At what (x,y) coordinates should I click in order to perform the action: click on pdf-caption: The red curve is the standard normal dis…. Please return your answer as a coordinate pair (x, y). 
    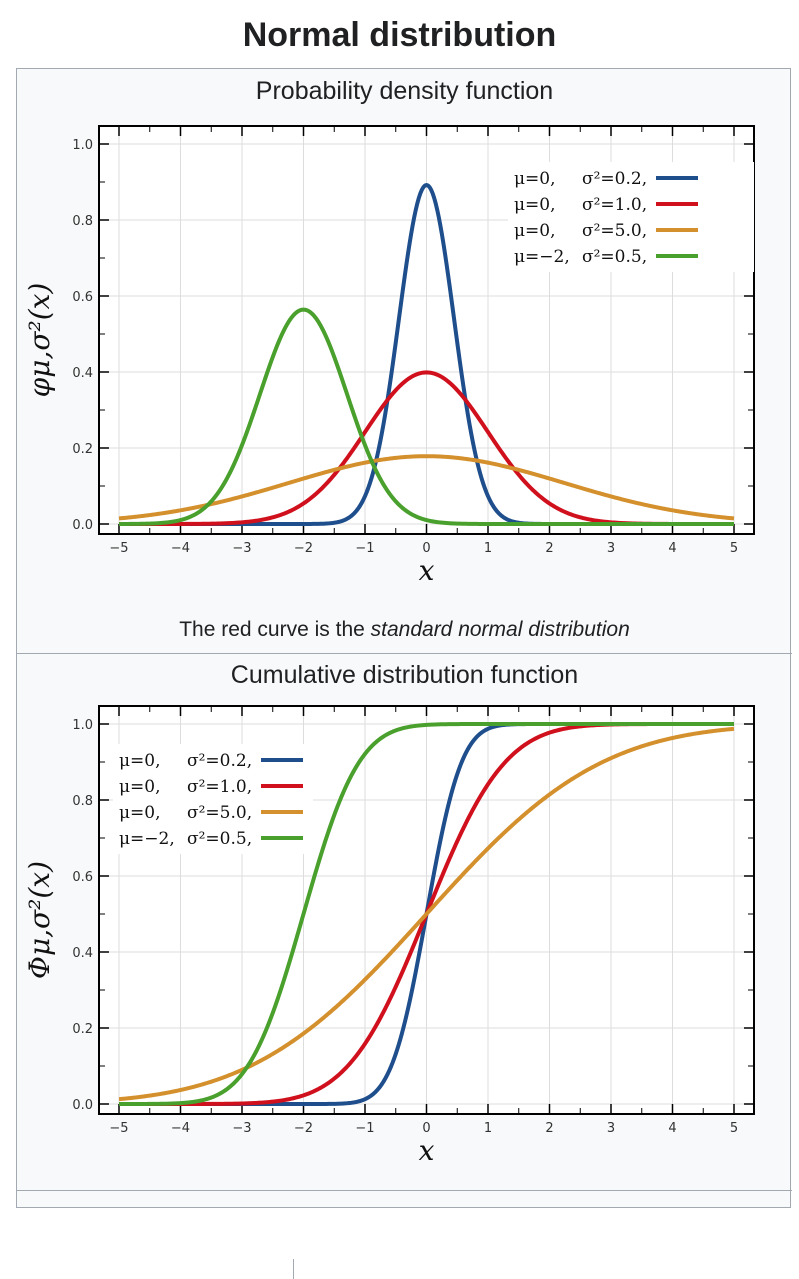
    Looking at the image, I should click on (404, 630).